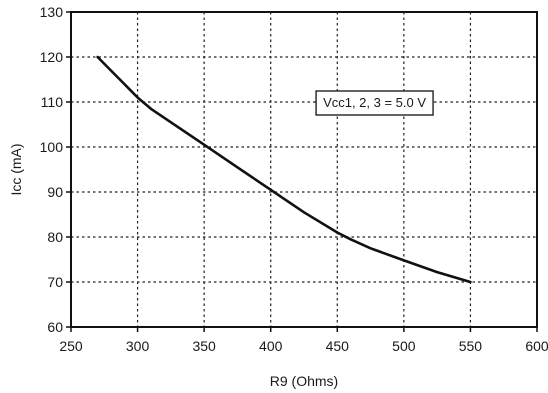 The height and width of the screenshot is (393, 548). Describe the element at coordinates (338, 346) in the screenshot. I see `x-tick-label-450: 450` at that location.